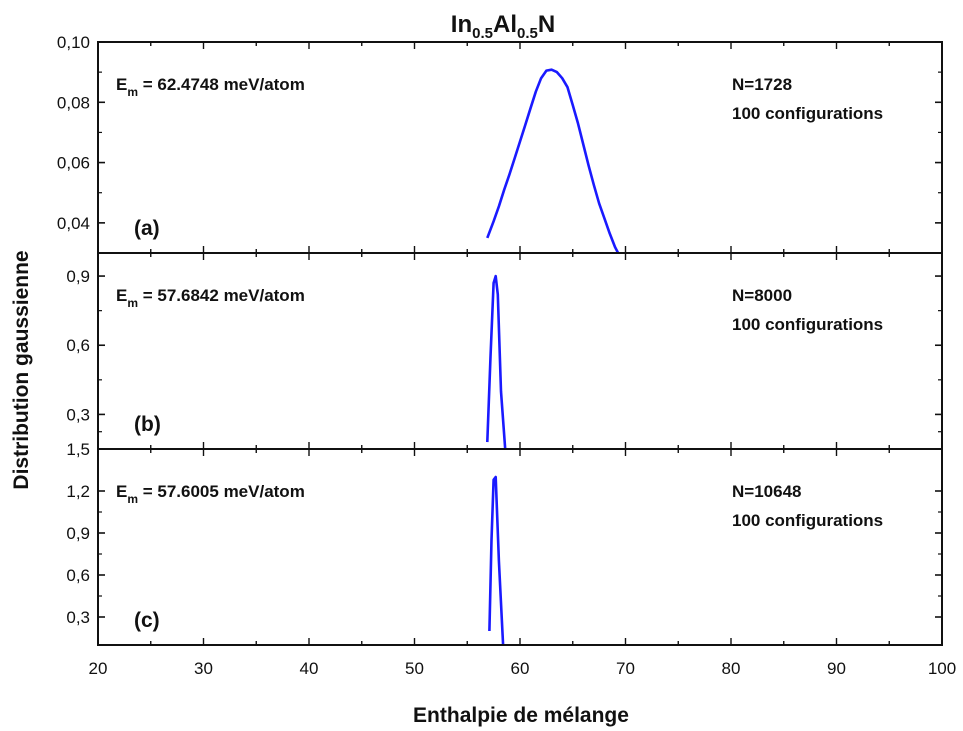 This screenshot has width=963, height=731. I want to click on x-tick-label: 90, so click(836, 668).